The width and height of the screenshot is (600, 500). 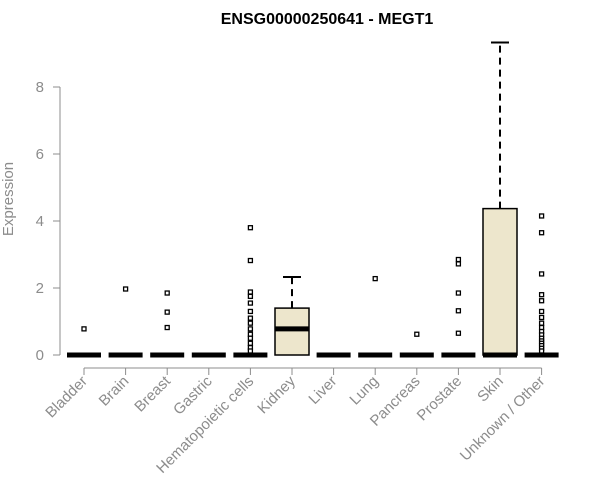 What do you see at coordinates (322, 390) in the screenshot?
I see `x-tick-label: Liver` at bounding box center [322, 390].